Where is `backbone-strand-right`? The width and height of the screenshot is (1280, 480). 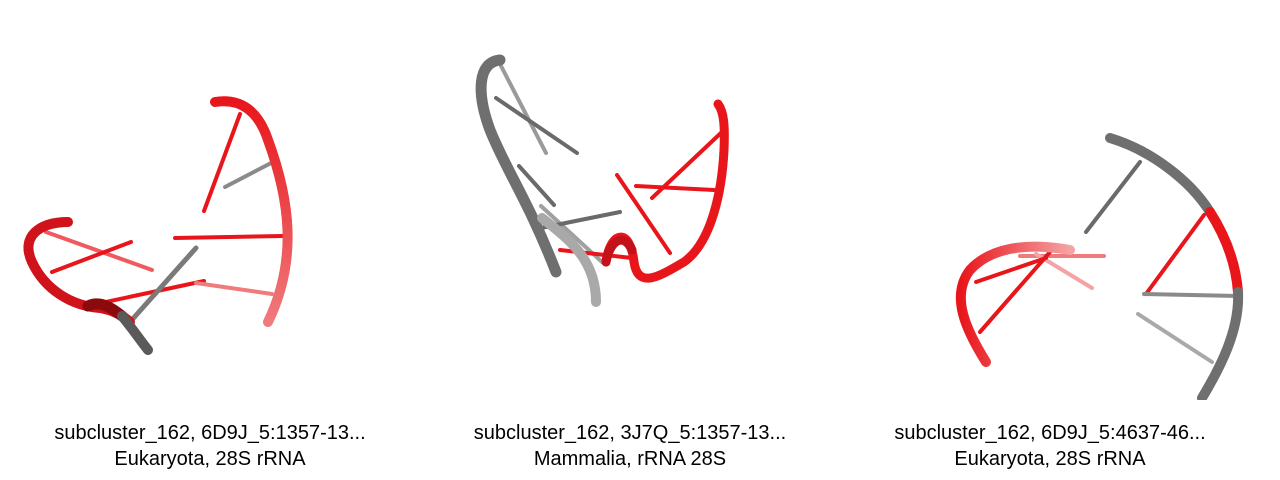 backbone-strand-right is located at coordinates (251, 211).